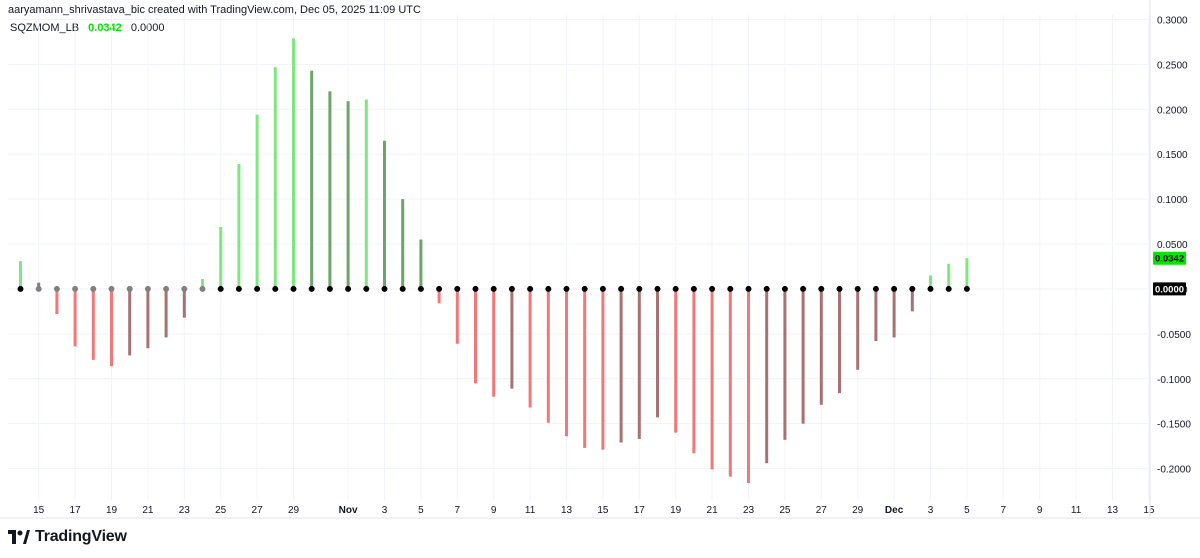 The image size is (1200, 558). Describe the element at coordinates (1172, 110) in the screenshot. I see `y-tick-label: 0.2000` at that location.